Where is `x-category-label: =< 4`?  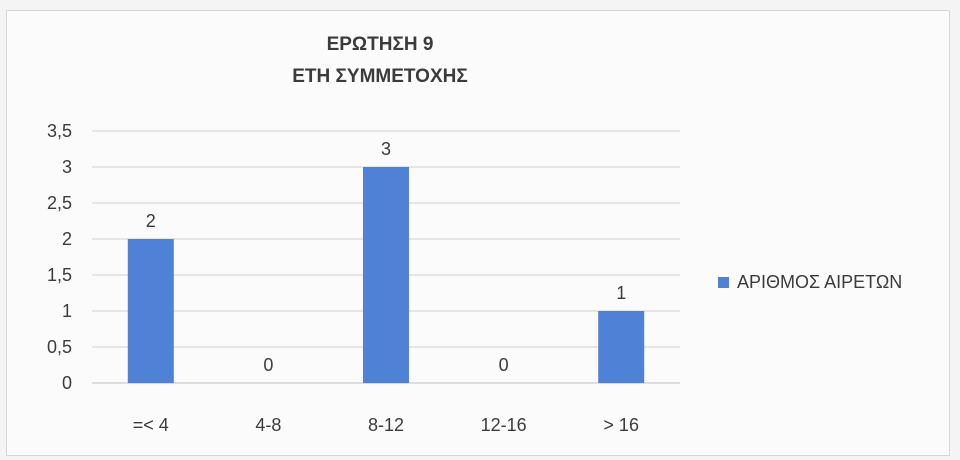 x-category-label: =< 4 is located at coordinates (151, 425).